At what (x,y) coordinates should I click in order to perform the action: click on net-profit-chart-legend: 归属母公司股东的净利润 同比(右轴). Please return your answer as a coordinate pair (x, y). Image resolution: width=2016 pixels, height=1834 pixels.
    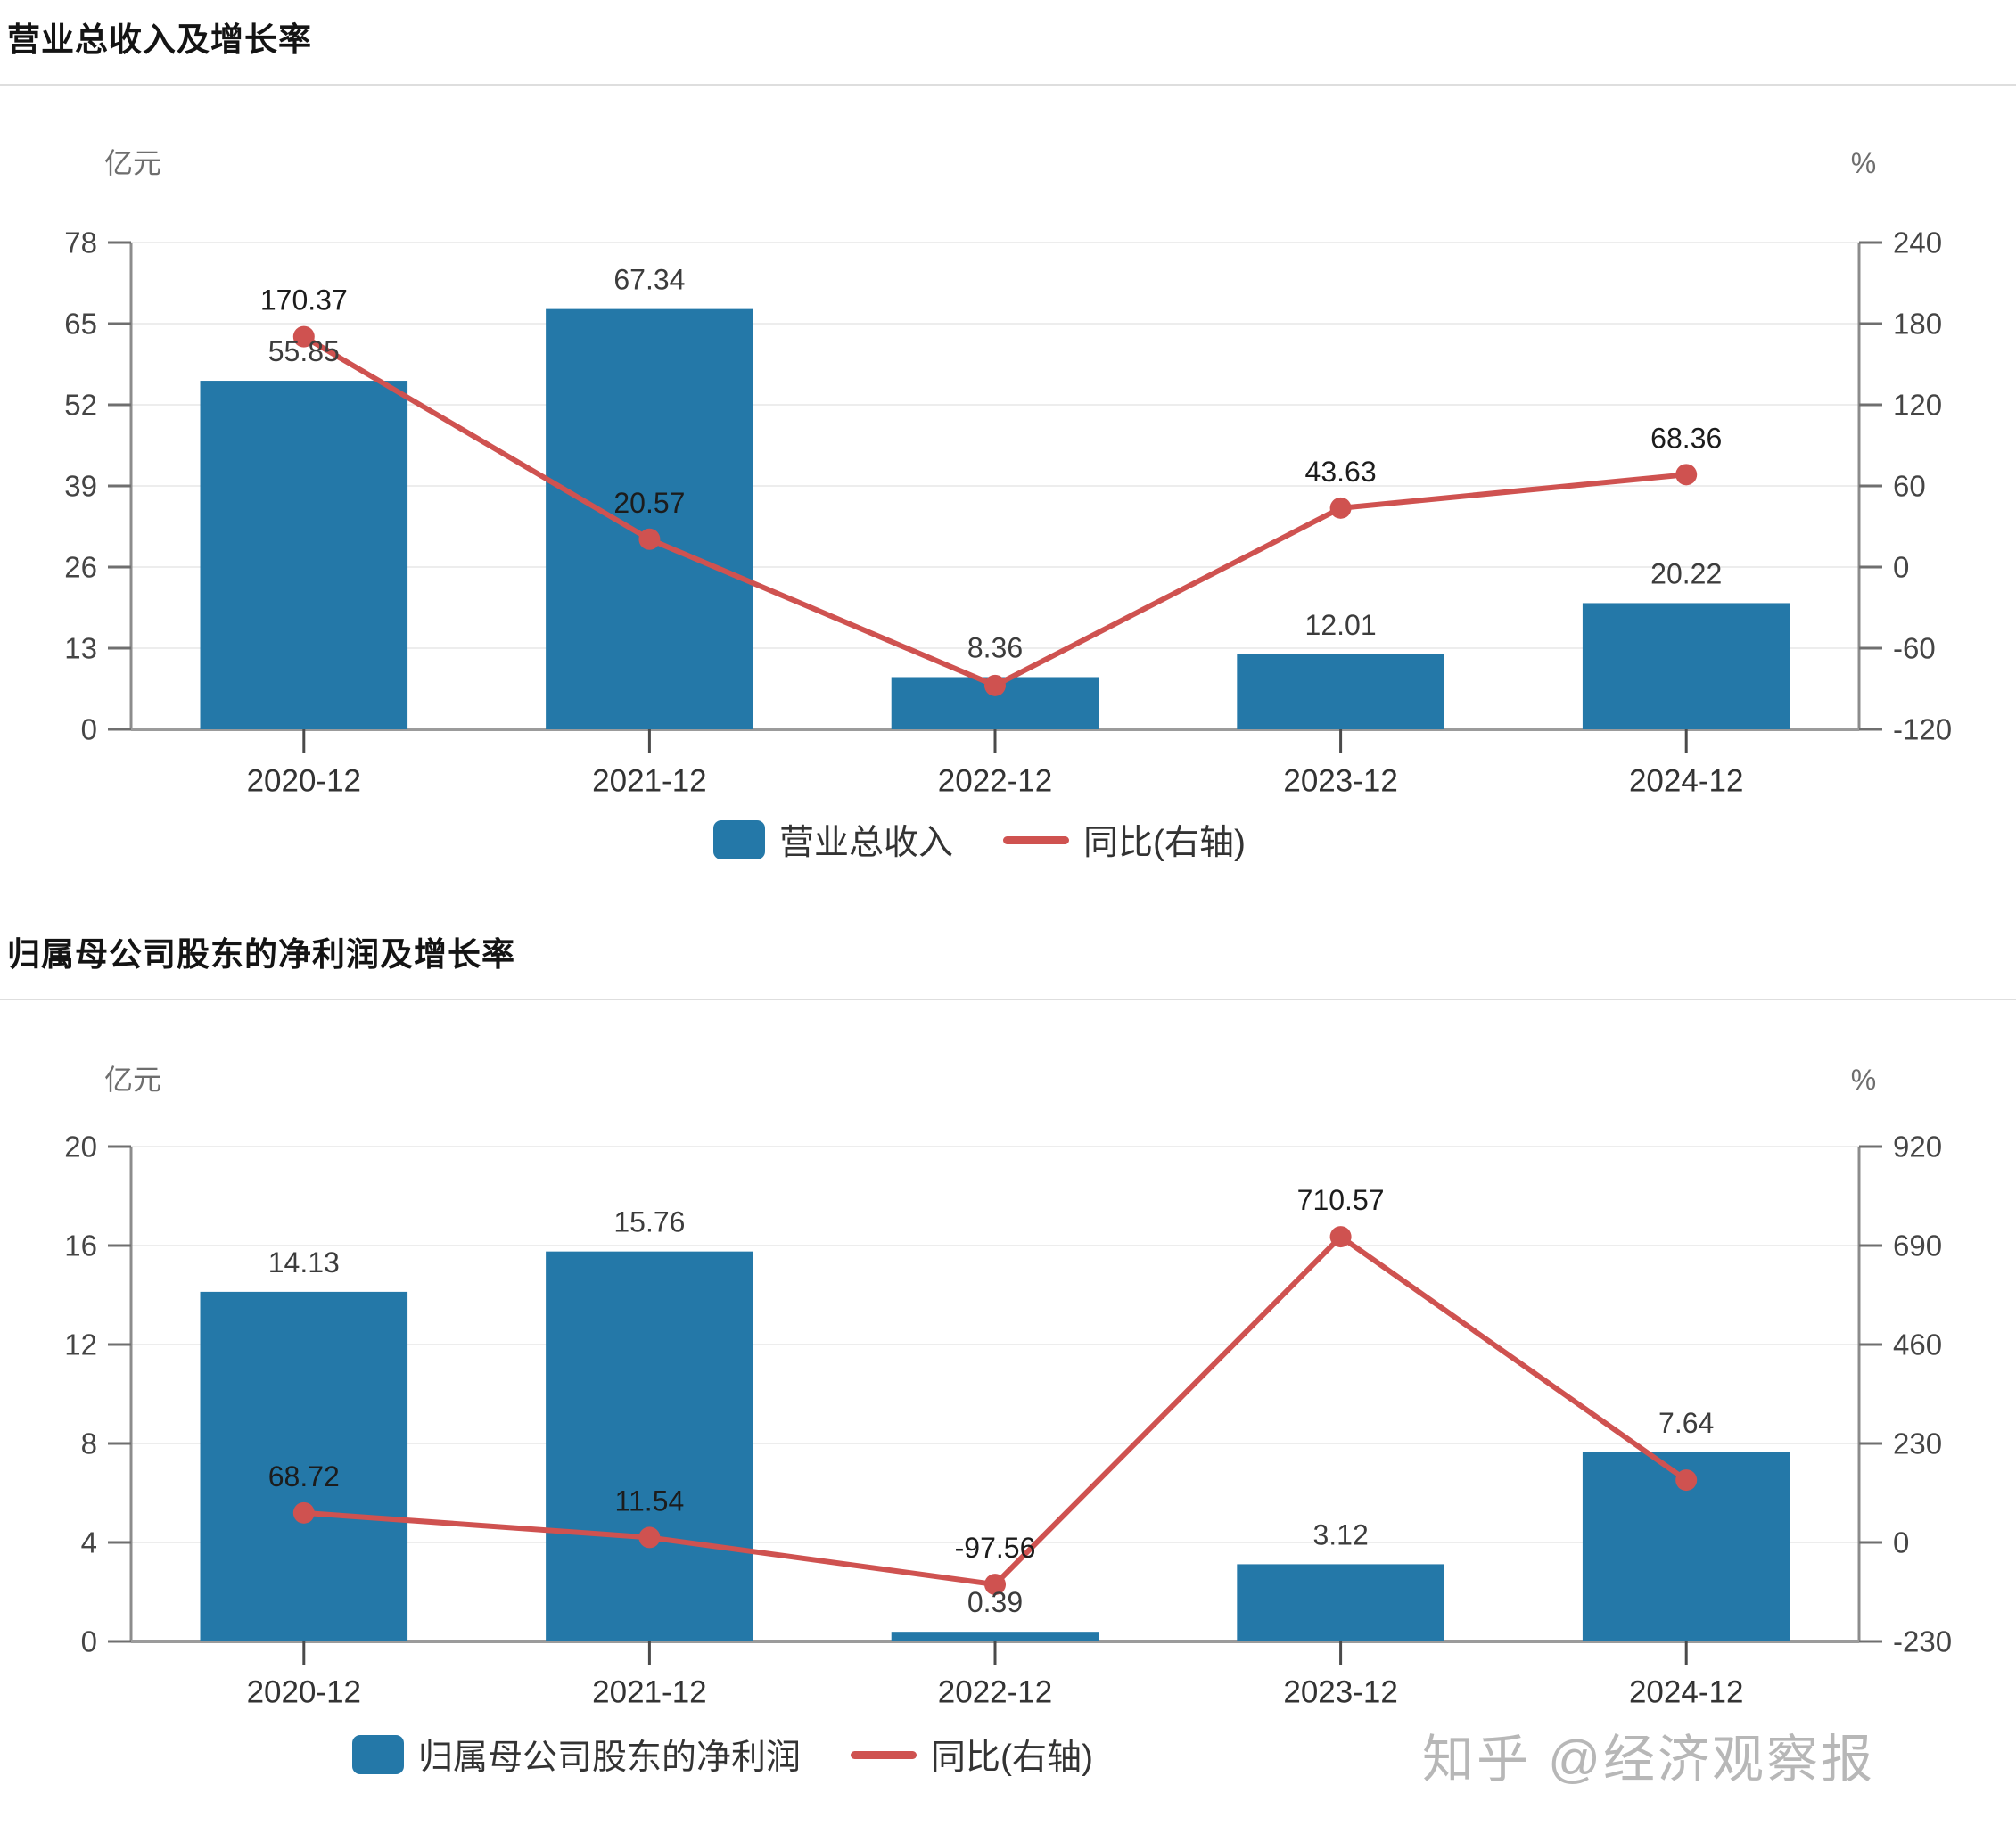
    Looking at the image, I should click on (722, 1755).